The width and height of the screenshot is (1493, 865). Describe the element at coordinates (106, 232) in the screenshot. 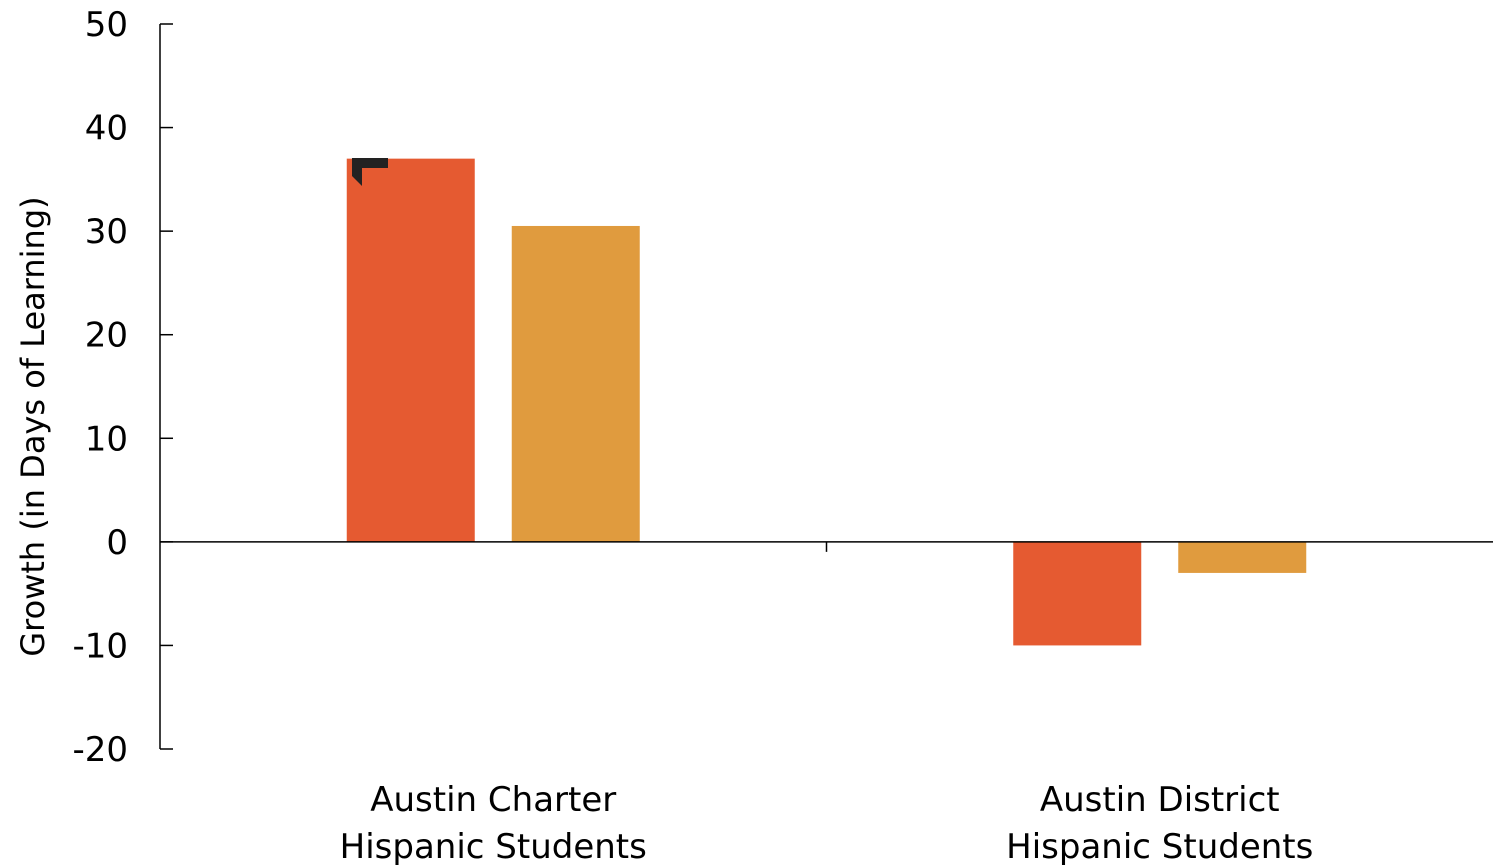

I see `y-tick-label: 30` at that location.